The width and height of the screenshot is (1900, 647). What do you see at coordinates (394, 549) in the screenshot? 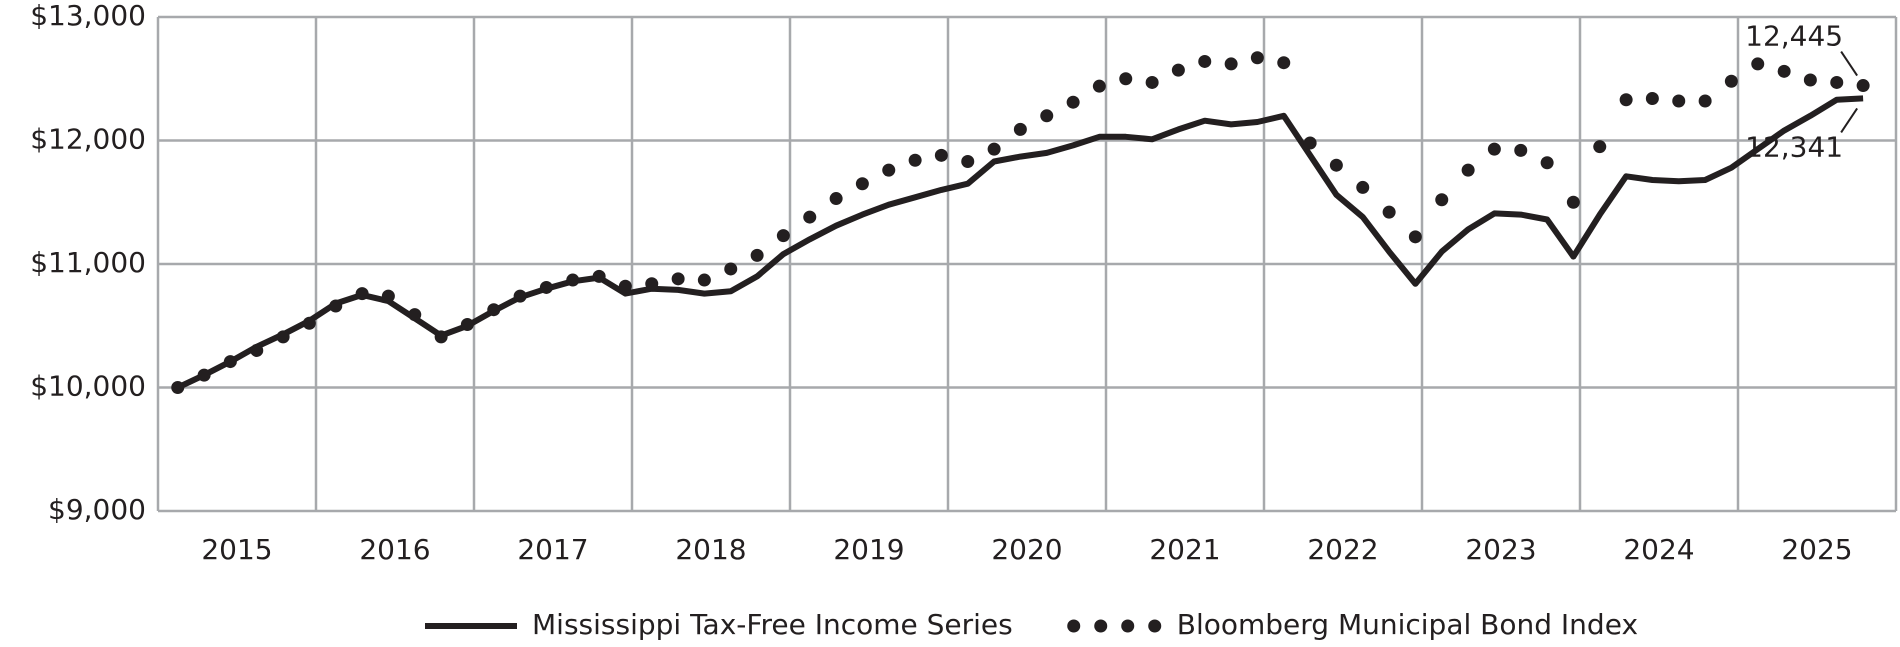
I see `x-tick-label: 2016` at bounding box center [394, 549].